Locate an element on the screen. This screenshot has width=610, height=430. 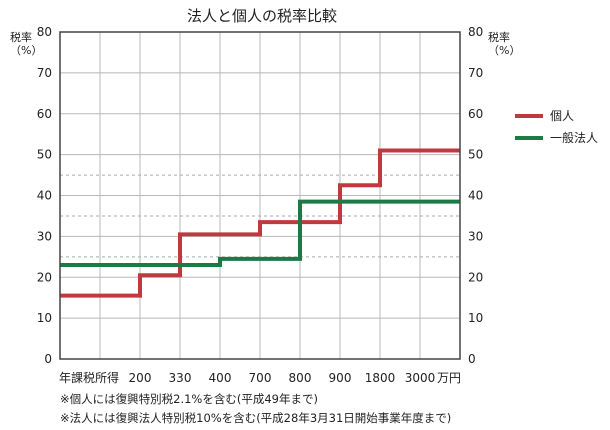
x-axis-unit: 万円 is located at coordinates (449, 378).